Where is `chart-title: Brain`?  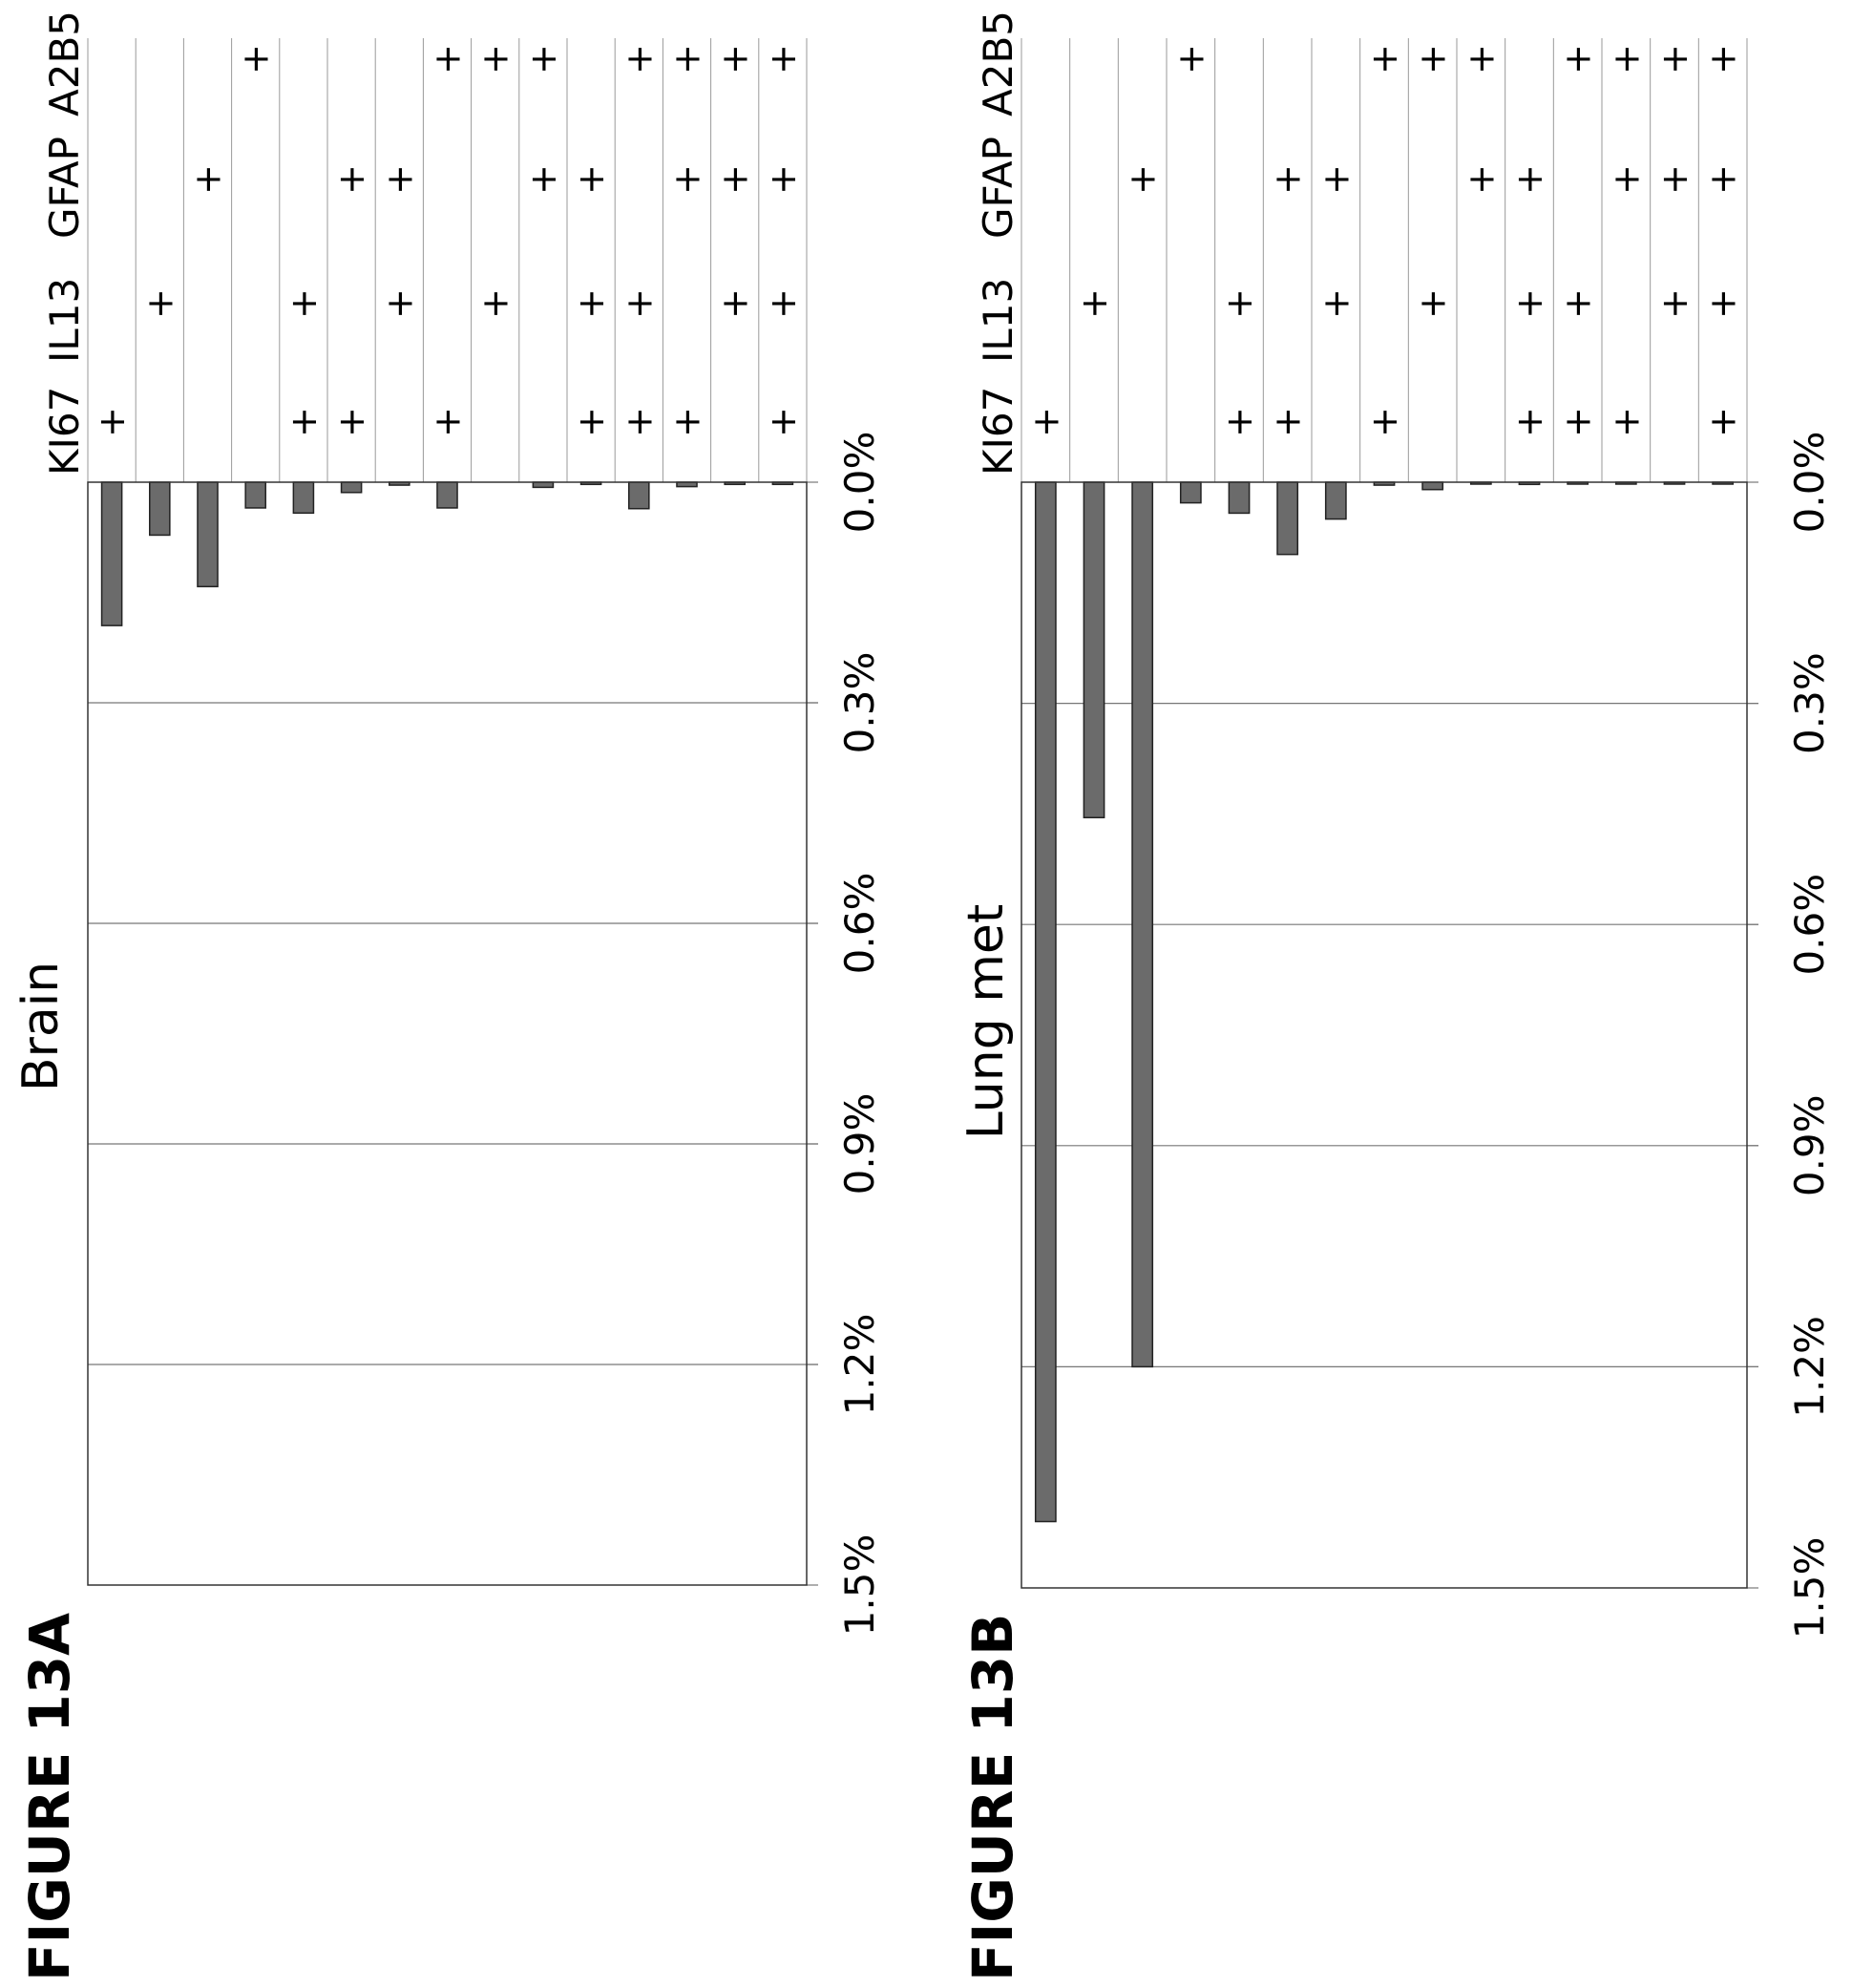
chart-title: Brain is located at coordinates (41, 1026).